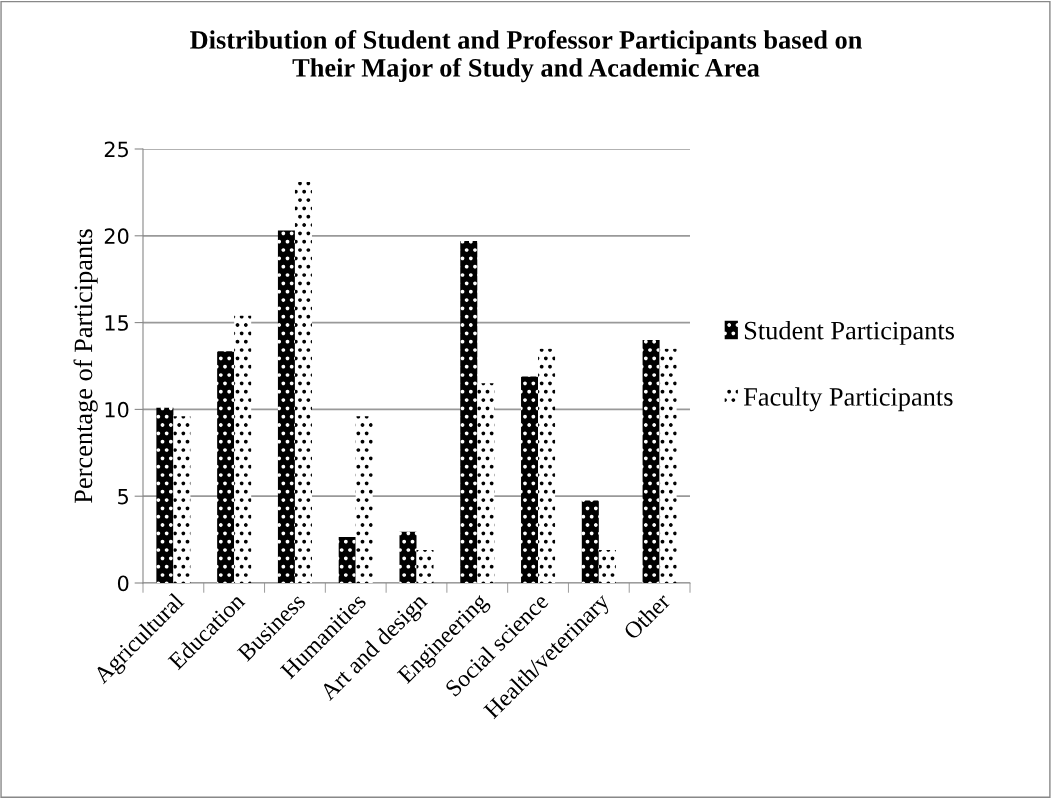  I want to click on y-axis-title: Percentage of Participants, so click(85, 366).